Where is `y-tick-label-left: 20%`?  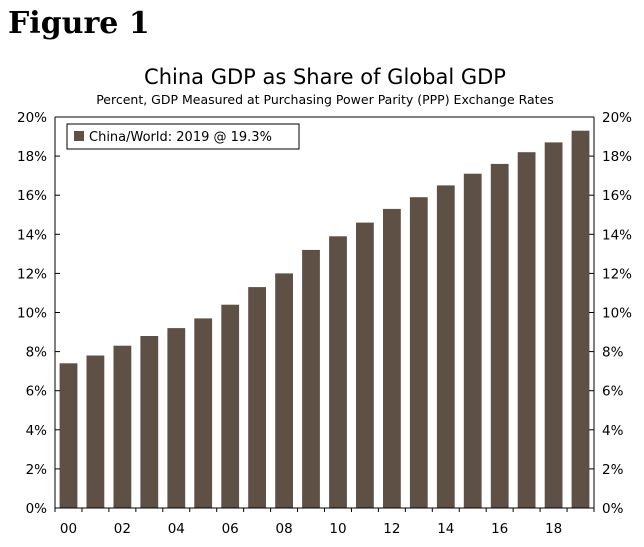
y-tick-label-left: 20% is located at coordinates (32, 118).